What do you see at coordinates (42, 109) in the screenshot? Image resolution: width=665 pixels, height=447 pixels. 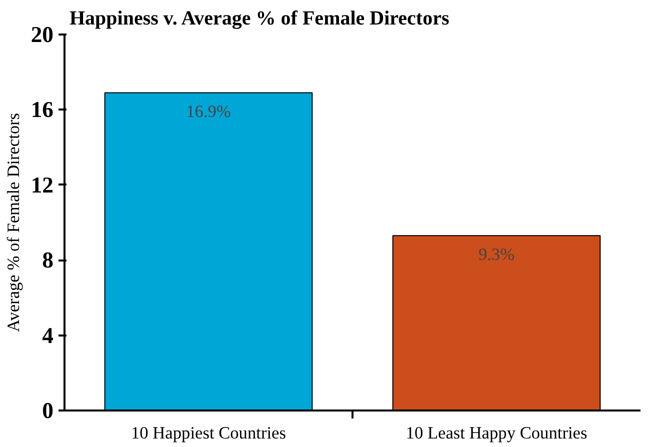 I see `y-tick-label: 16` at bounding box center [42, 109].